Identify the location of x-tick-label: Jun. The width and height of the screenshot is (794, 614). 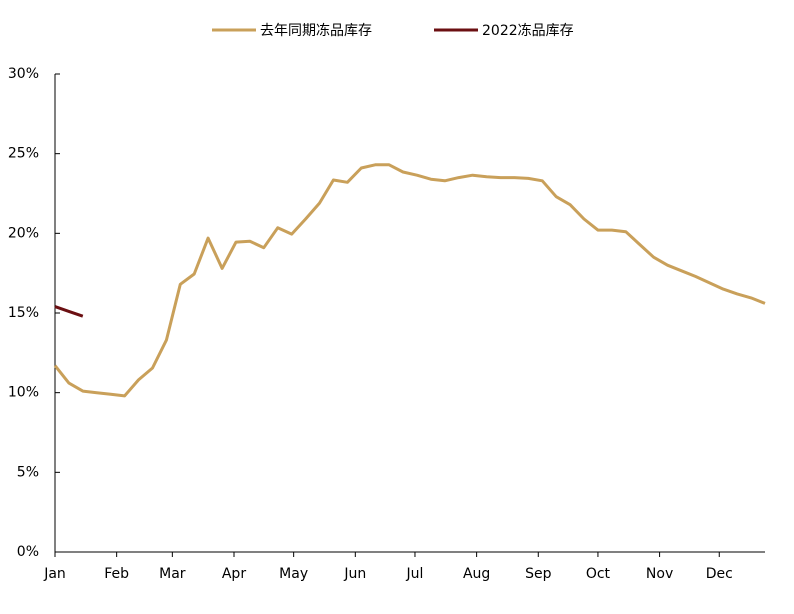
(354, 574).